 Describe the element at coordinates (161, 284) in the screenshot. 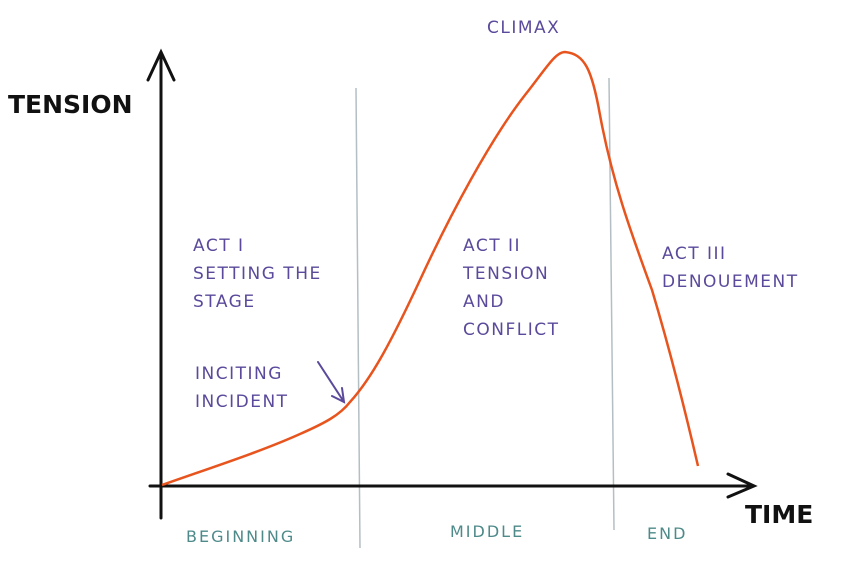

I see `y-axis` at that location.